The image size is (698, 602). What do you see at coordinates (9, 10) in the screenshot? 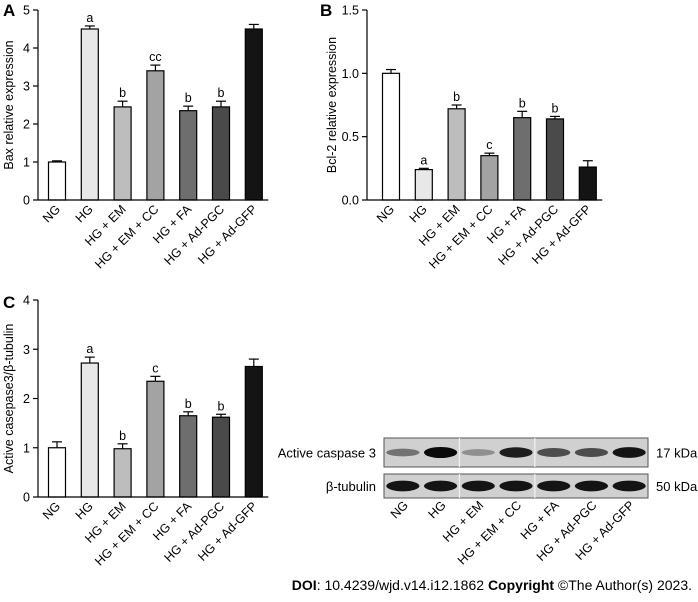
I see `panel-label: A` at bounding box center [9, 10].